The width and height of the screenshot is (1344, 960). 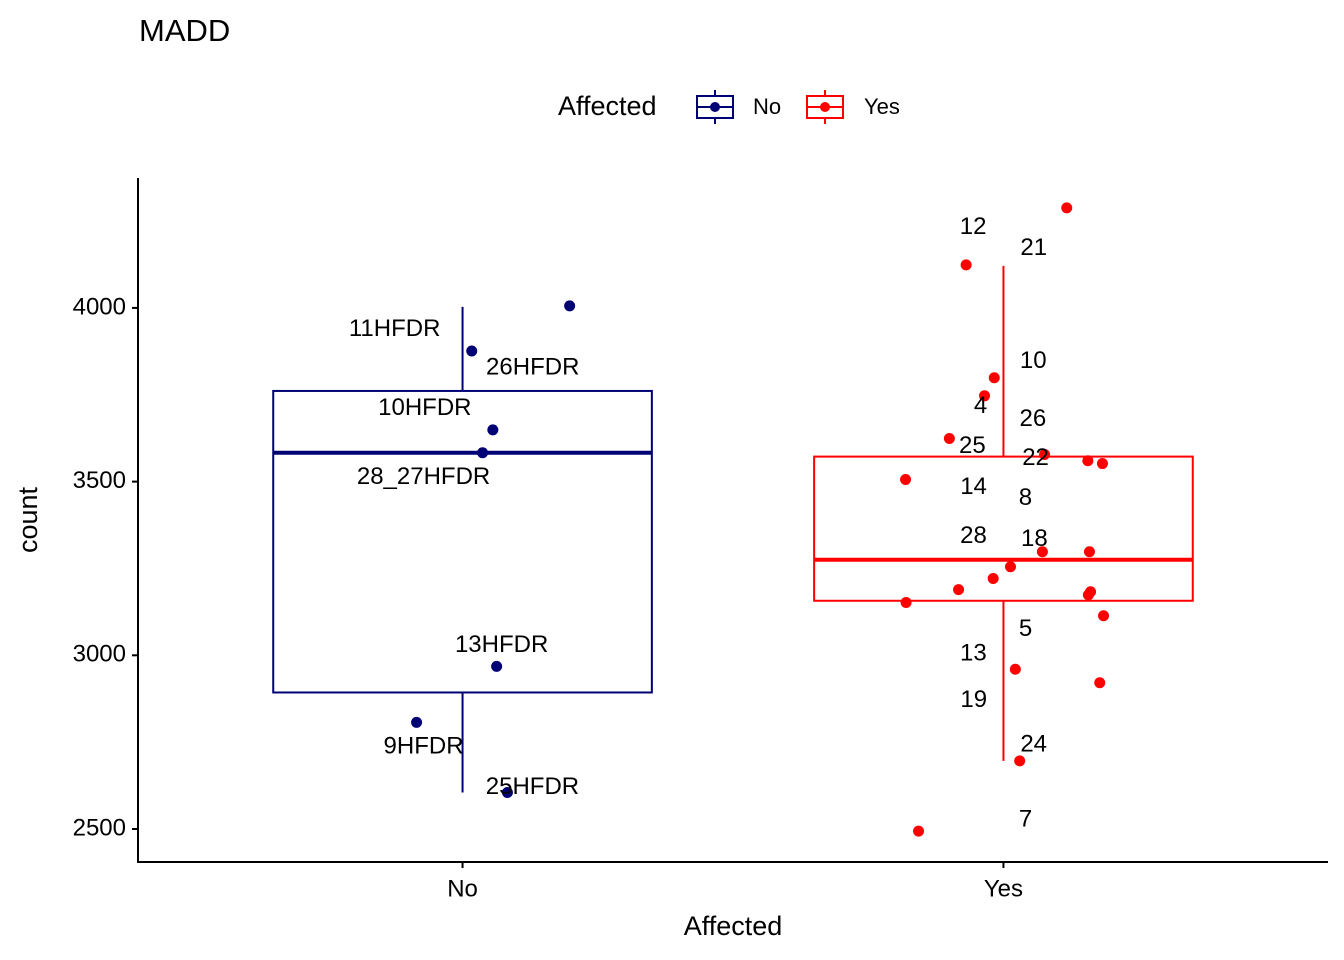 What do you see at coordinates (1035, 457) in the screenshot?
I see `point-label: 22` at bounding box center [1035, 457].